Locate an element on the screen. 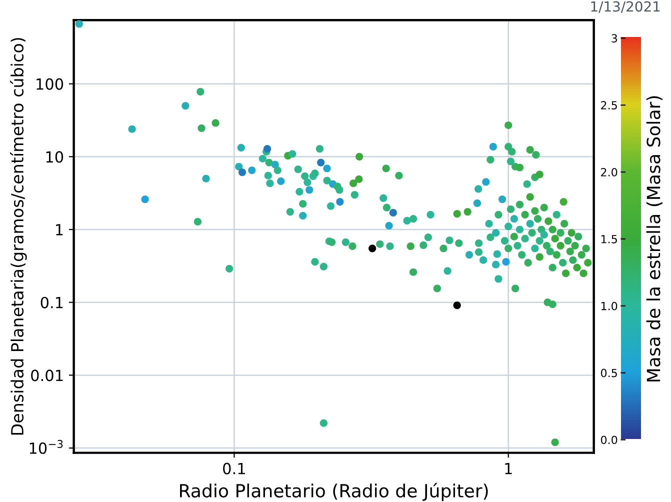 This screenshot has height=502, width=671. color-bar-label: 2.0 is located at coordinates (609, 172).